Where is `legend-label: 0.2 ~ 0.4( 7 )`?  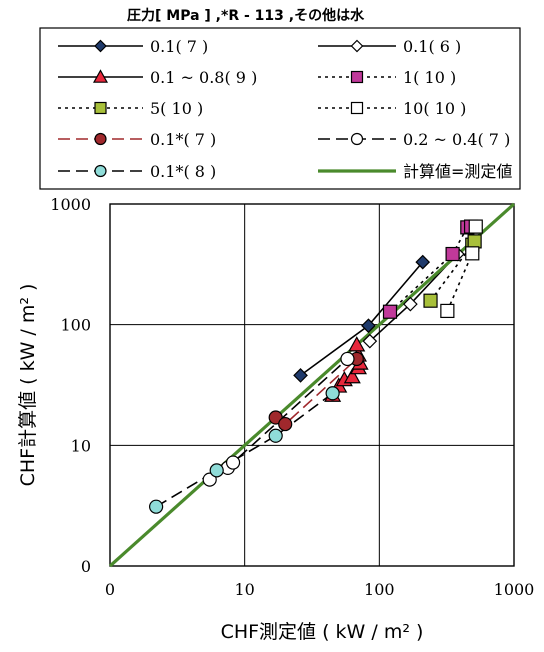 legend-label: 0.2 ~ 0.4( 7 ) is located at coordinates (456, 139).